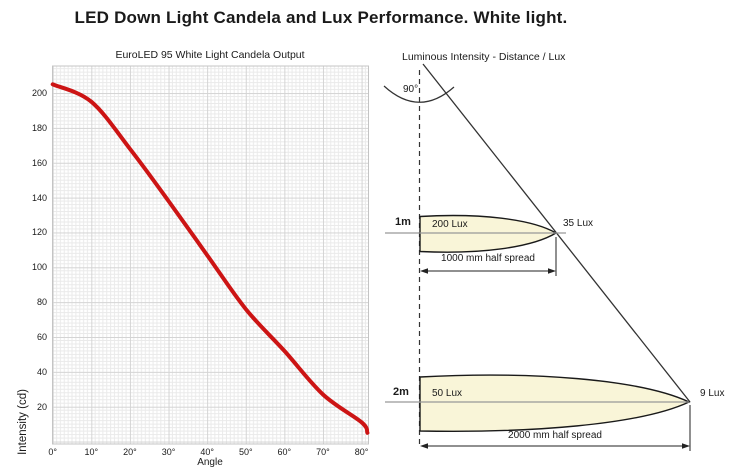  What do you see at coordinates (168, 452) in the screenshot?
I see `x-tick-label: 30°` at bounding box center [168, 452].